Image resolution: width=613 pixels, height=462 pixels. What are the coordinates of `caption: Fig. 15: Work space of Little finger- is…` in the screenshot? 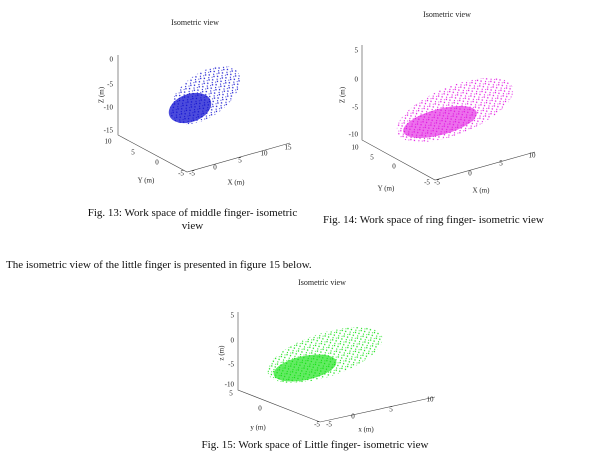 It's located at (315, 445).